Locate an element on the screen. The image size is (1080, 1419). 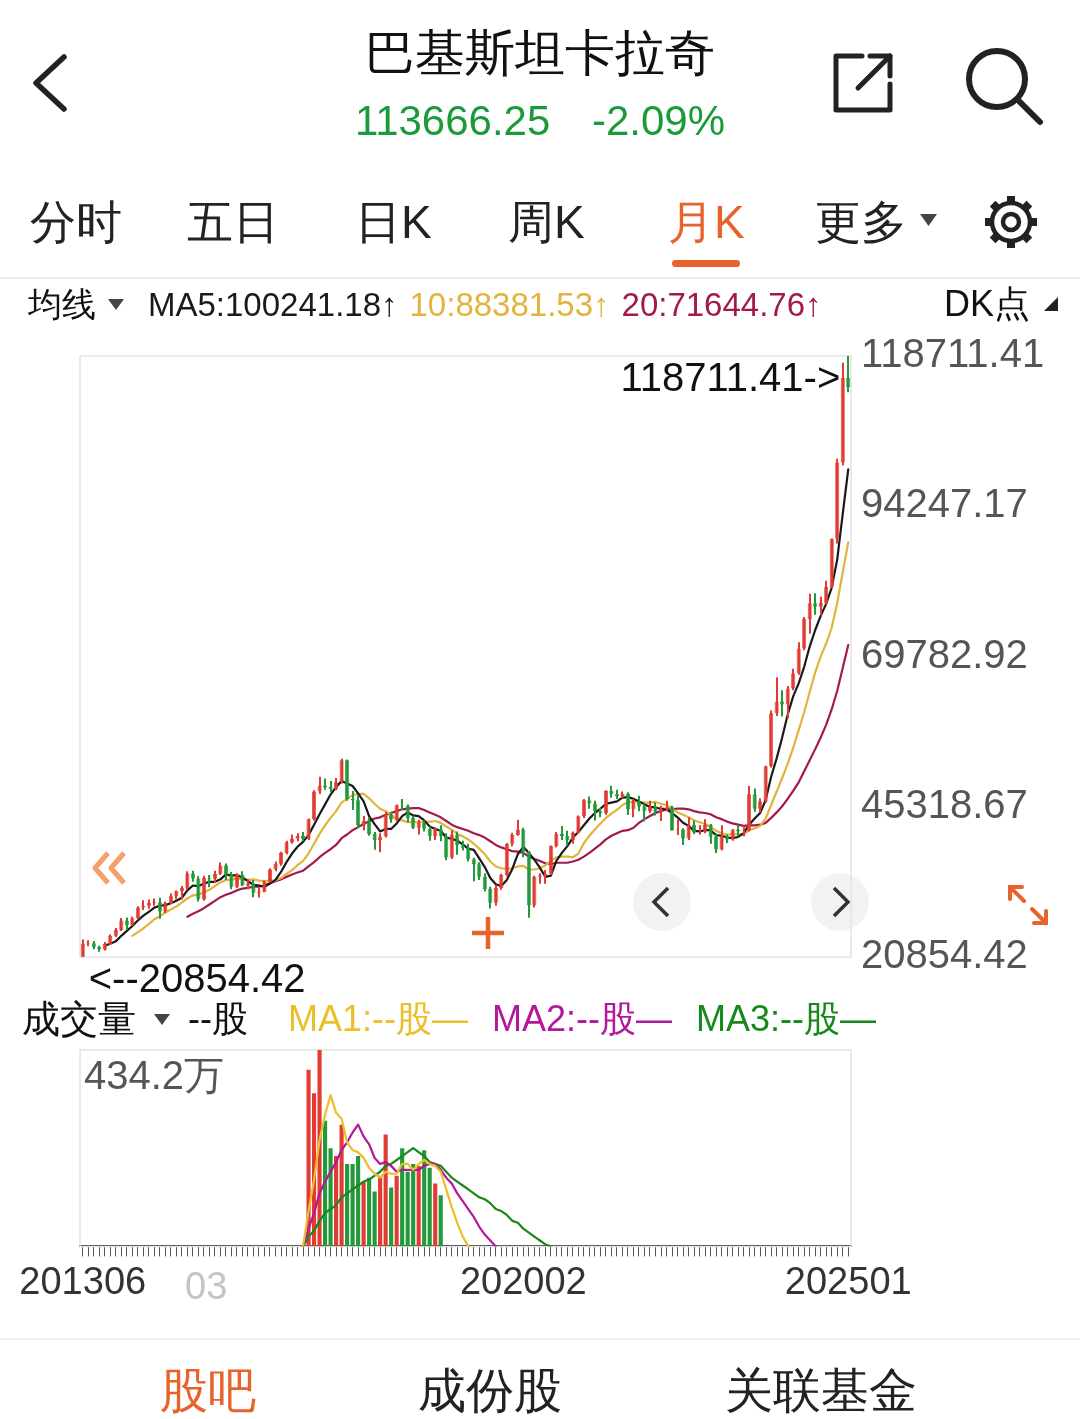
text: 03 is located at coordinates (206, 1286).